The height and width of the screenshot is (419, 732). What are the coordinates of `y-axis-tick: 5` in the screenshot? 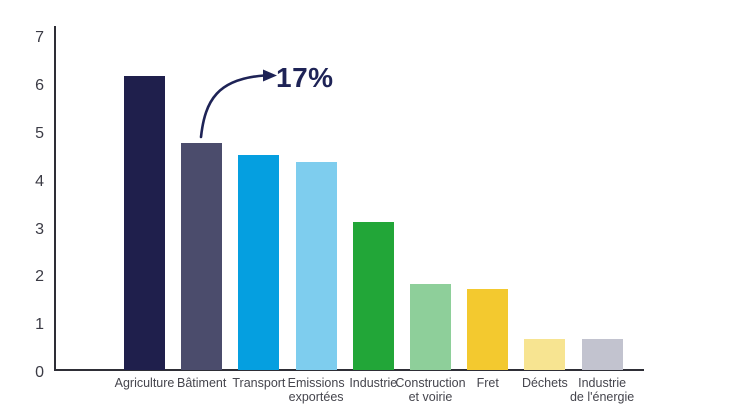 It's located at (39, 133).